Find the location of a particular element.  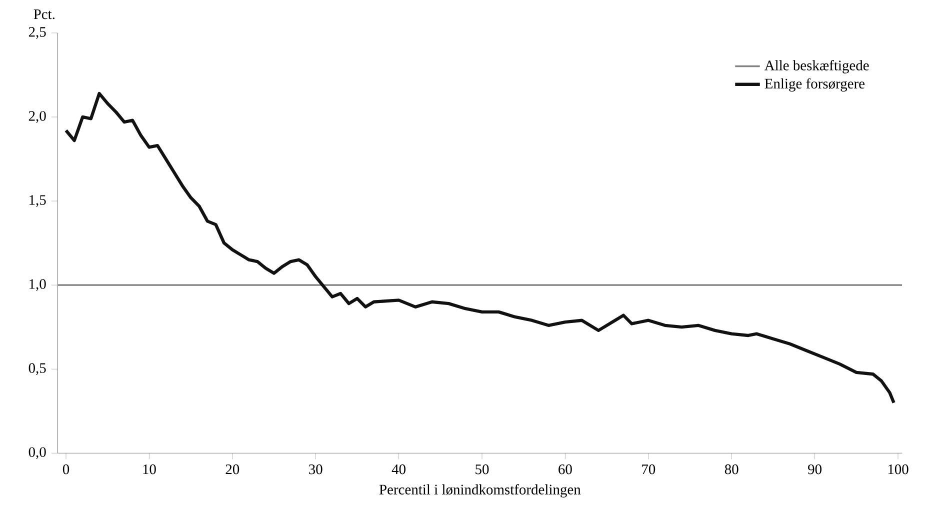

x-tick-label: 10 is located at coordinates (149, 469).